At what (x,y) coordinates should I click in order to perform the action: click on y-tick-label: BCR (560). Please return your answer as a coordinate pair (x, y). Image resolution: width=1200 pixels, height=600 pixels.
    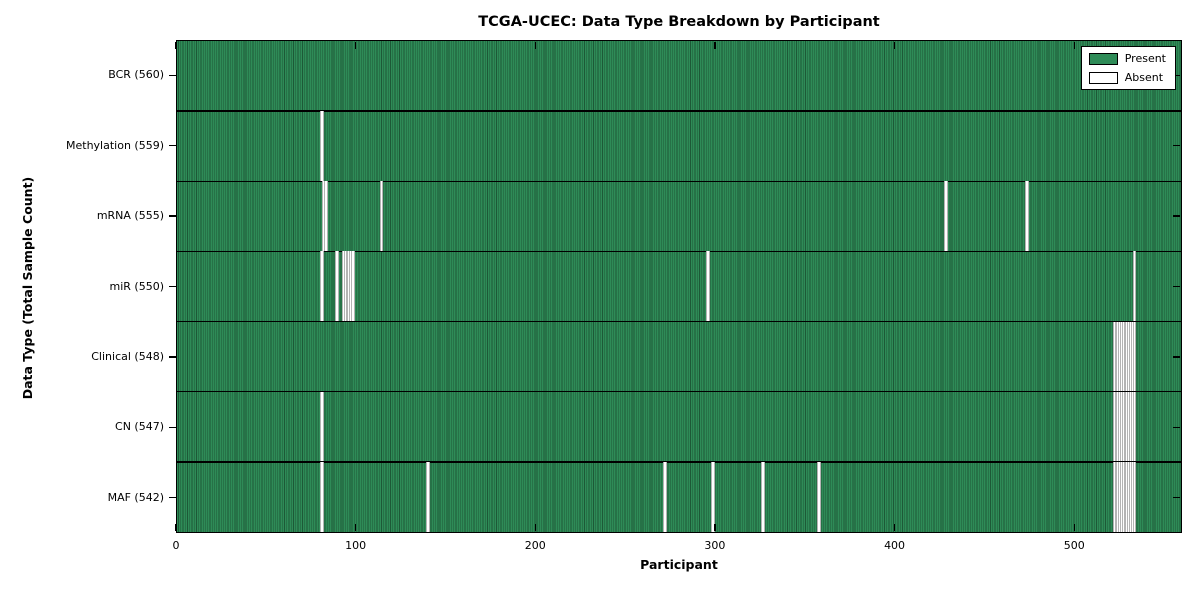
    Looking at the image, I should click on (136, 75).